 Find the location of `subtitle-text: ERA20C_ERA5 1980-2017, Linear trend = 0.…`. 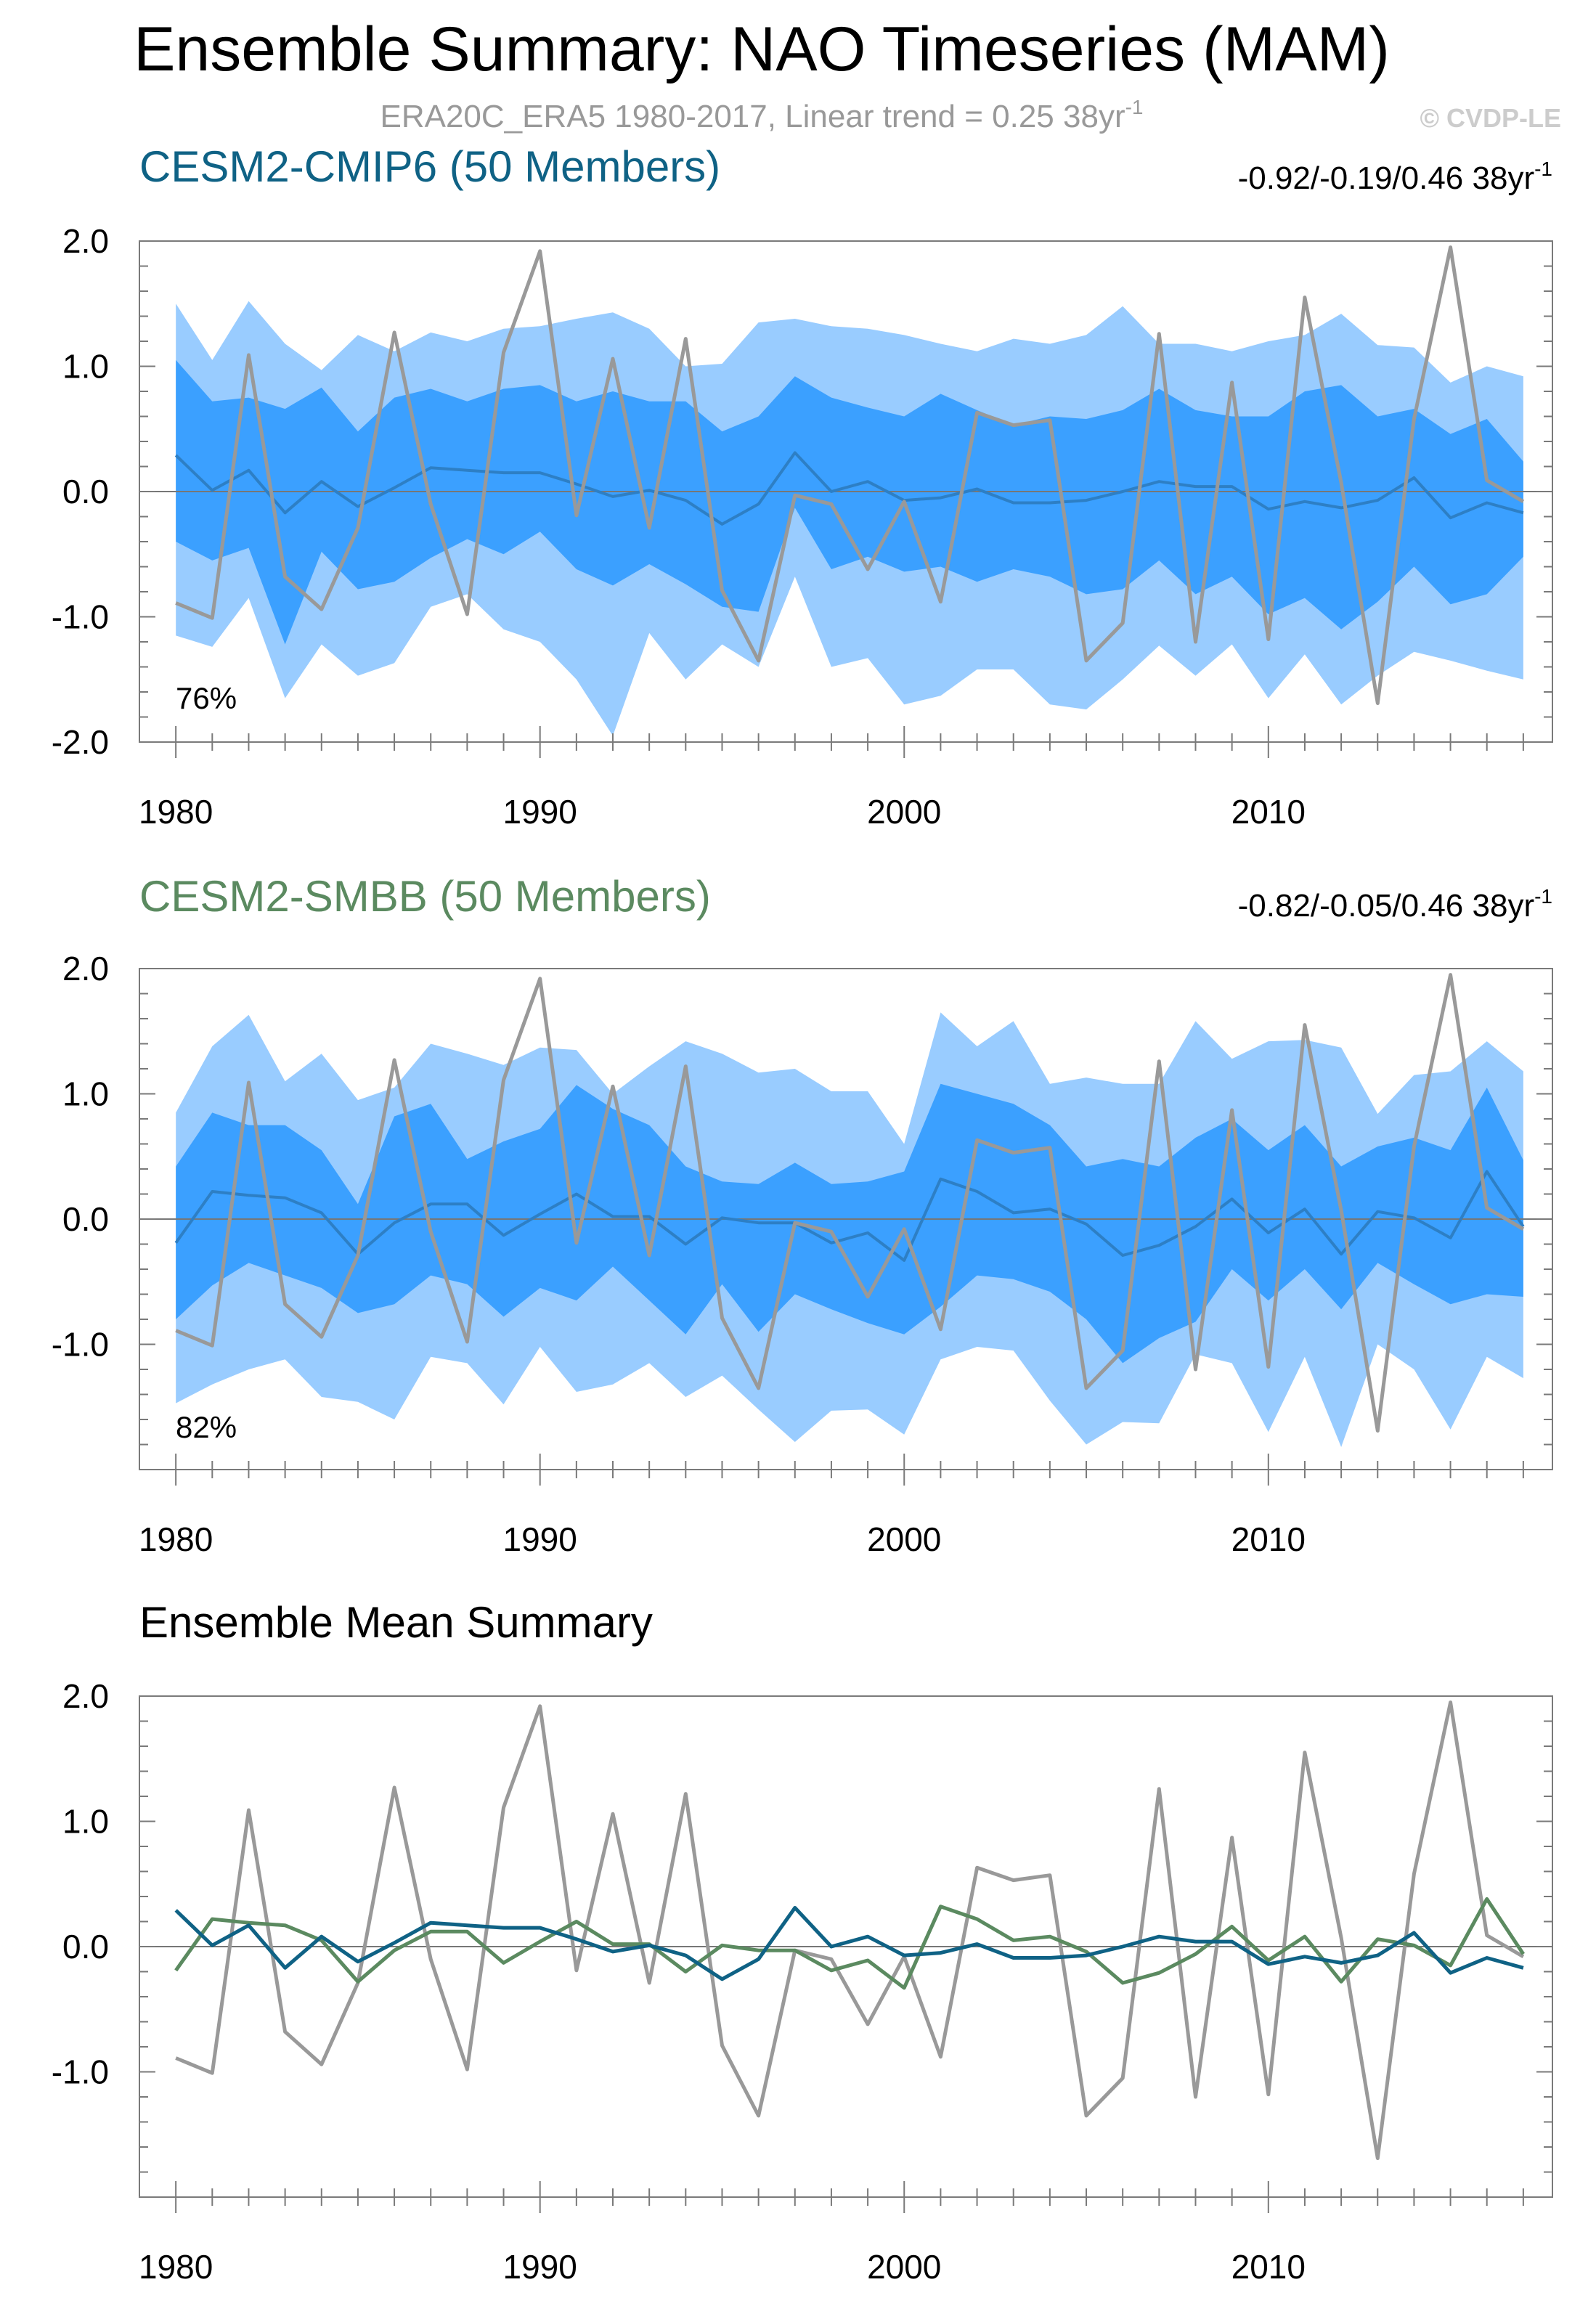

subtitle-text: ERA20C_ERA5 1980-2017, Linear trend = 0.… is located at coordinates (752, 117).